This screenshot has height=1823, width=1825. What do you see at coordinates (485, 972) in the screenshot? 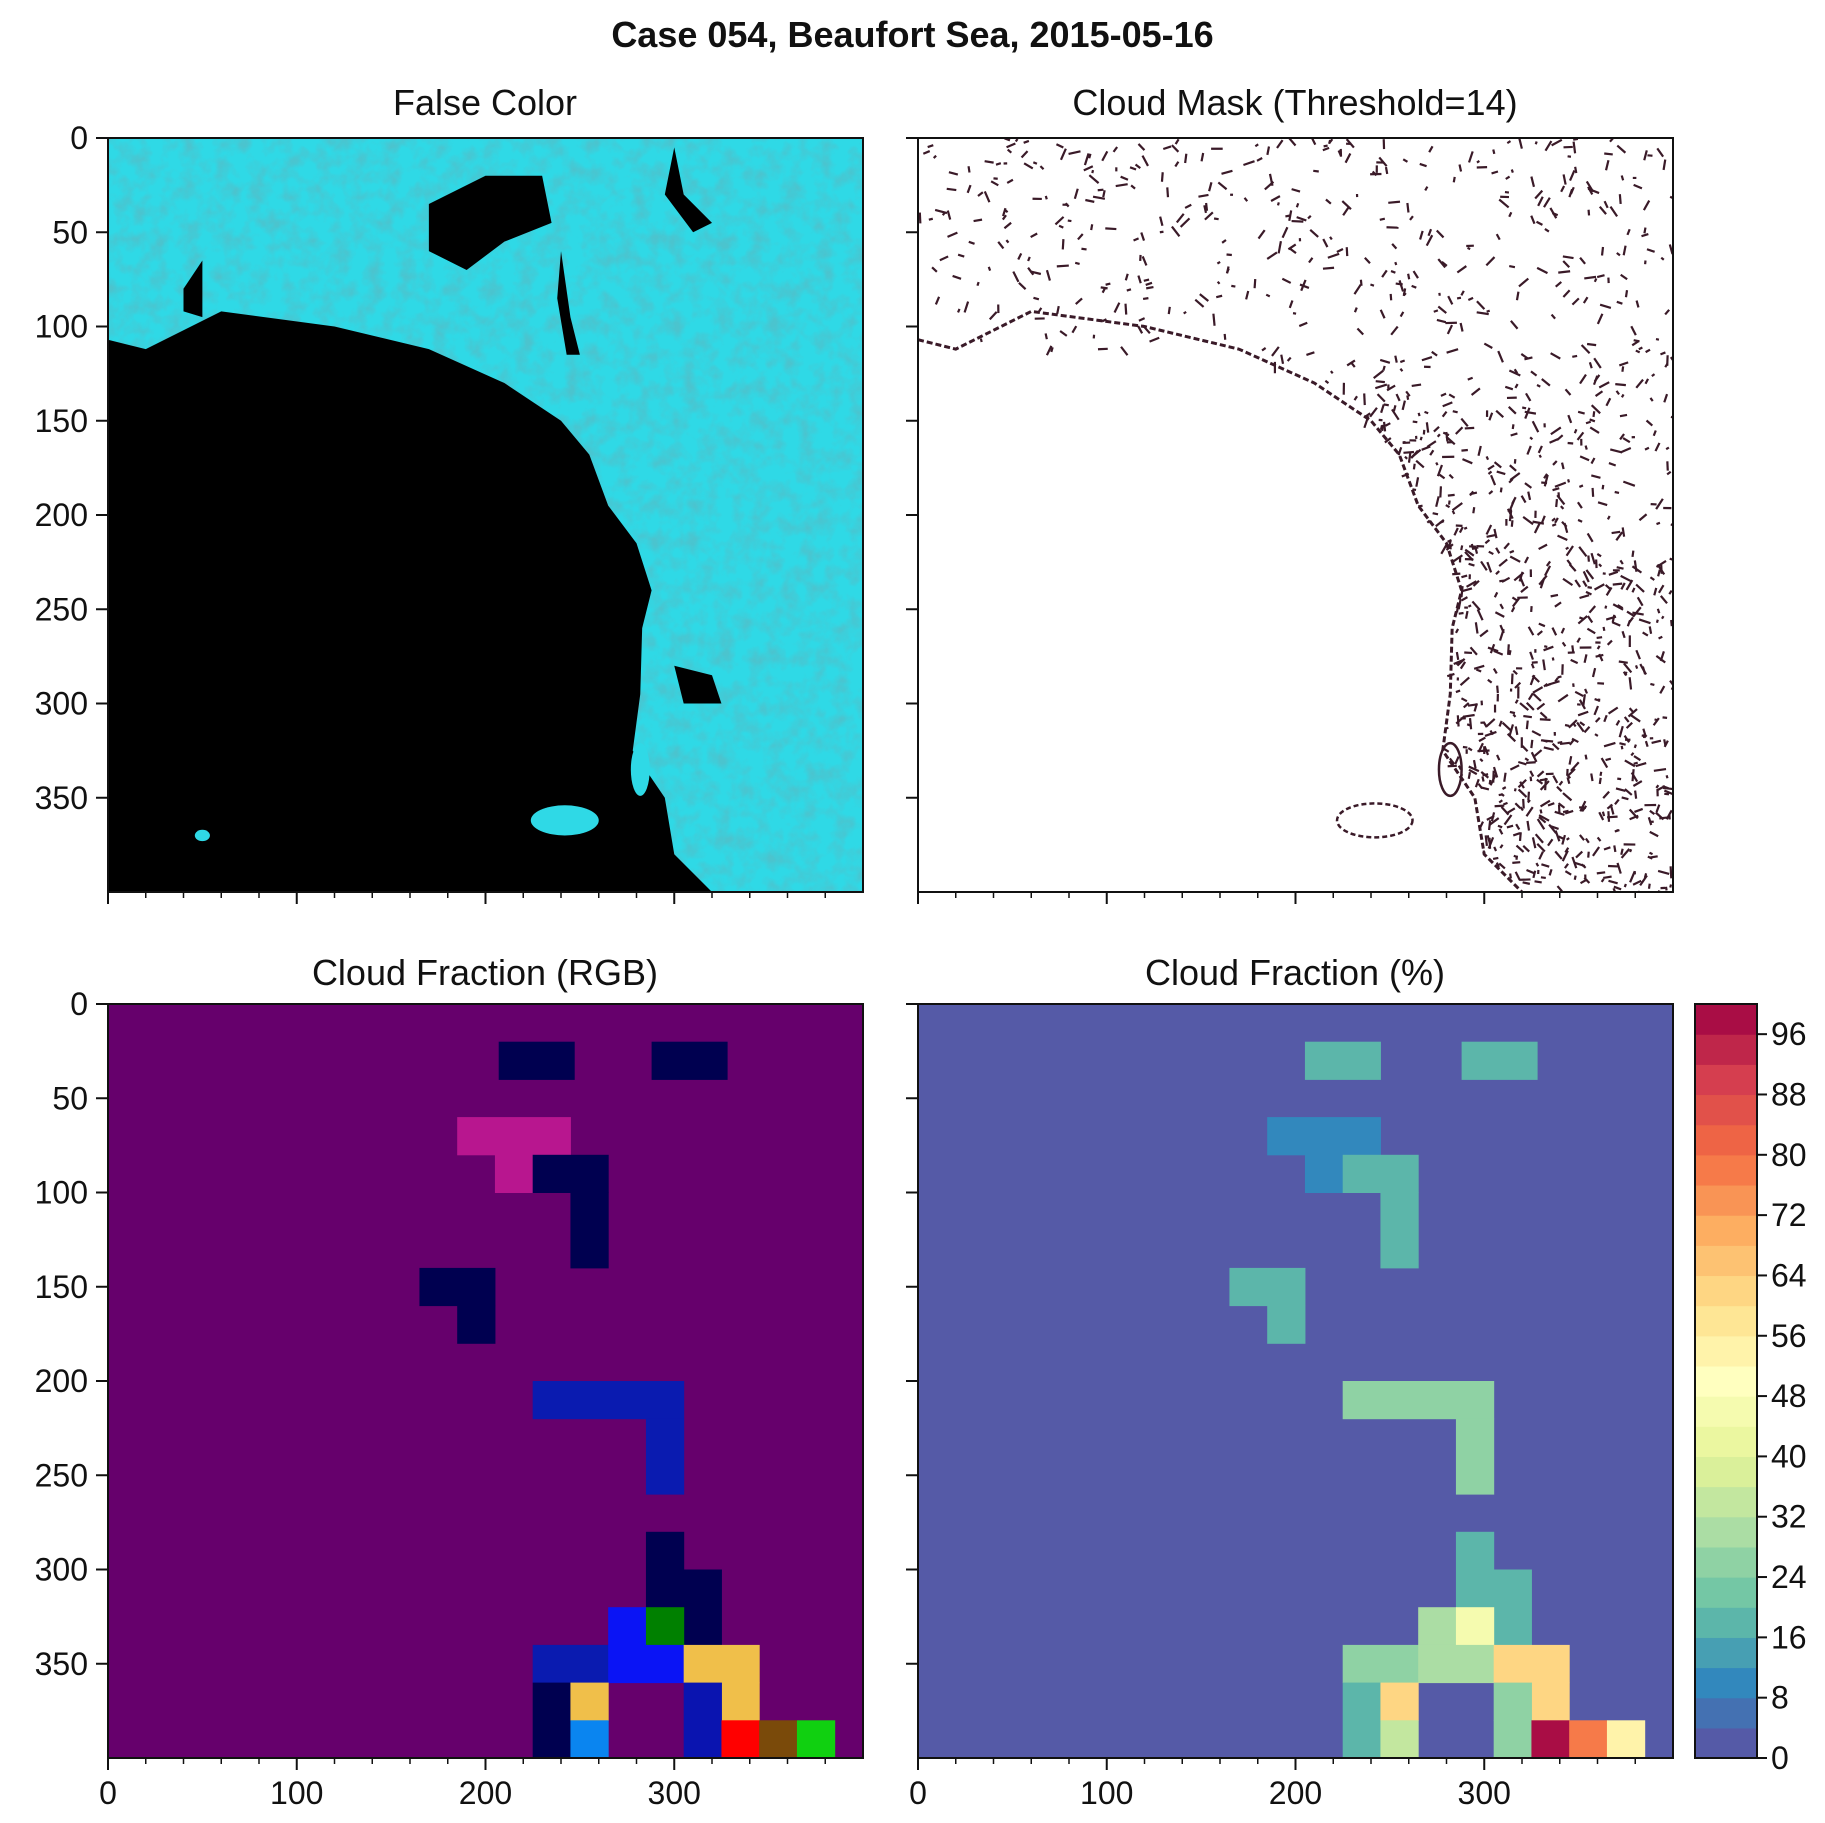
I see `panel-title-cloud-fraction-rgb: Cloud Fraction (RGB)` at bounding box center [485, 972].